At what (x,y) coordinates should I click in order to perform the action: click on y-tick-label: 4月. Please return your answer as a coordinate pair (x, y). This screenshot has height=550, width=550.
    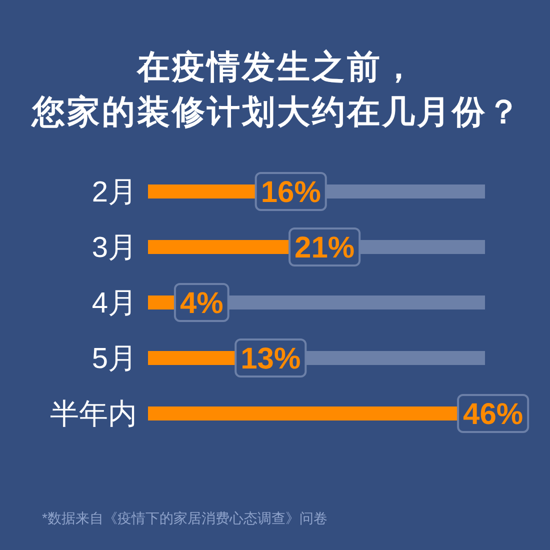
    Looking at the image, I should click on (114, 304).